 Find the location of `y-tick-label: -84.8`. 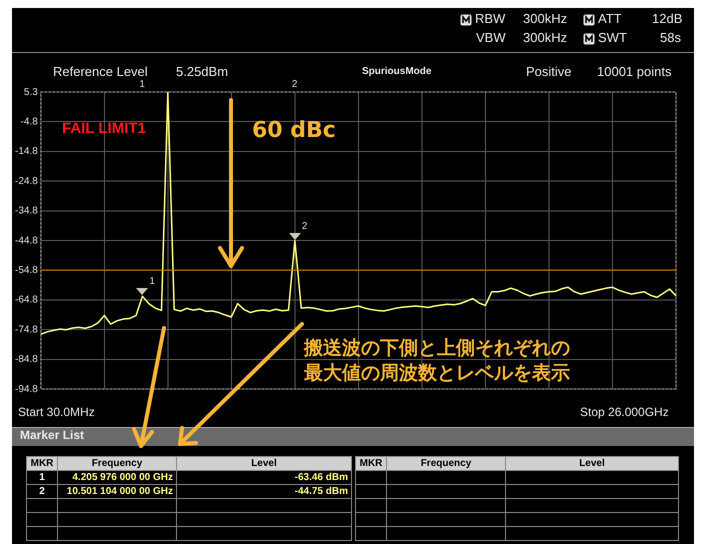

y-tick-label: -84.8 is located at coordinates (26, 360).